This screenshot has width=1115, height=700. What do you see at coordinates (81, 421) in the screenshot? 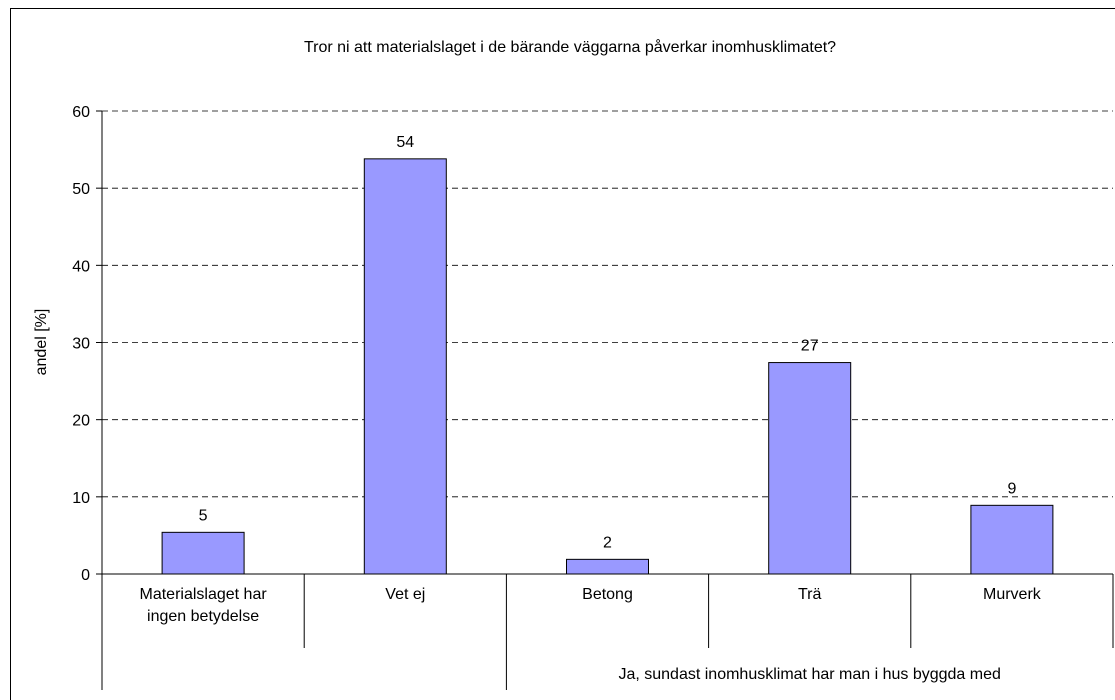
I see `y-tick-label: 20` at bounding box center [81, 421].